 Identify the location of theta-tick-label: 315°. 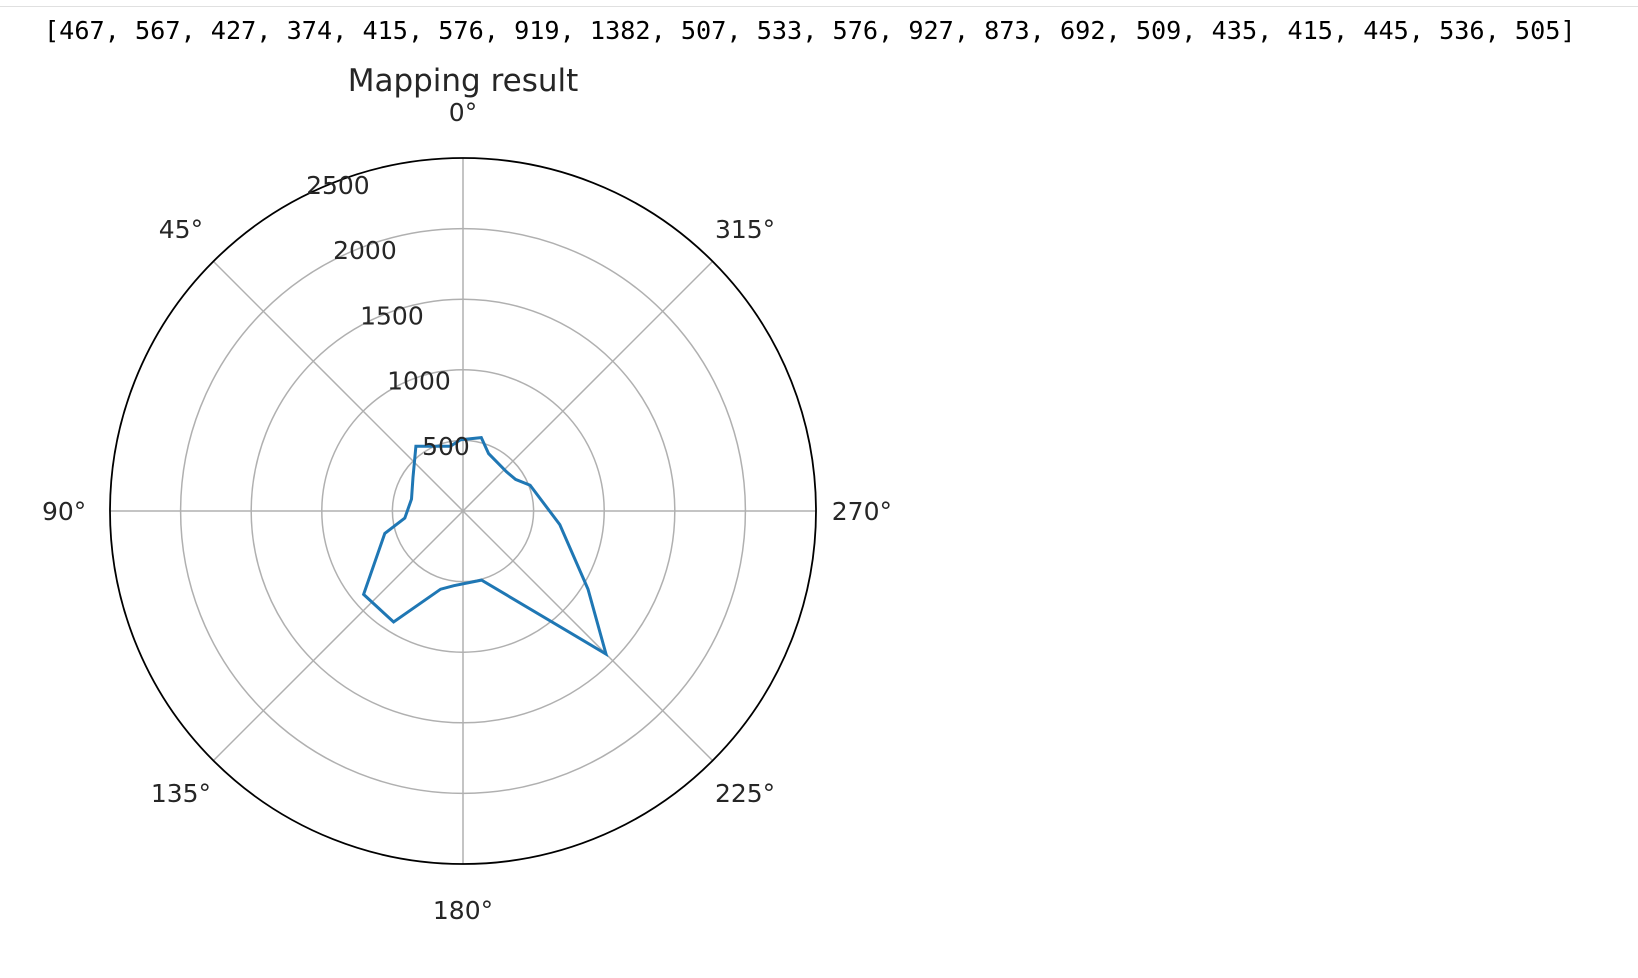
(745, 229).